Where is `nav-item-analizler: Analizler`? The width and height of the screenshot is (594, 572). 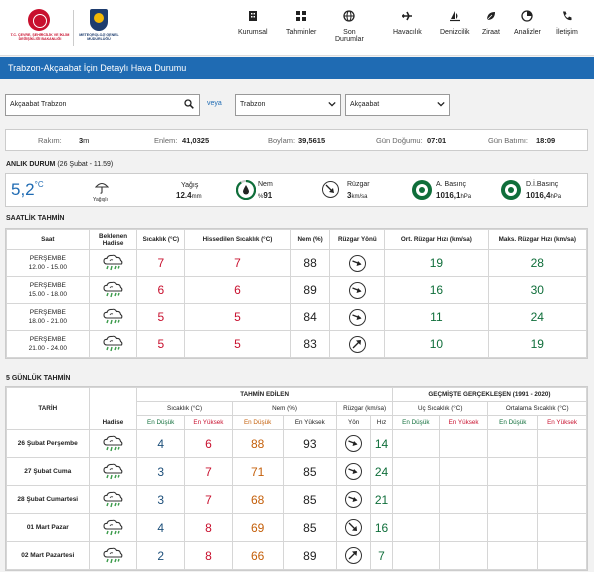
nav-item-analizler: Analizler is located at coordinates (527, 23).